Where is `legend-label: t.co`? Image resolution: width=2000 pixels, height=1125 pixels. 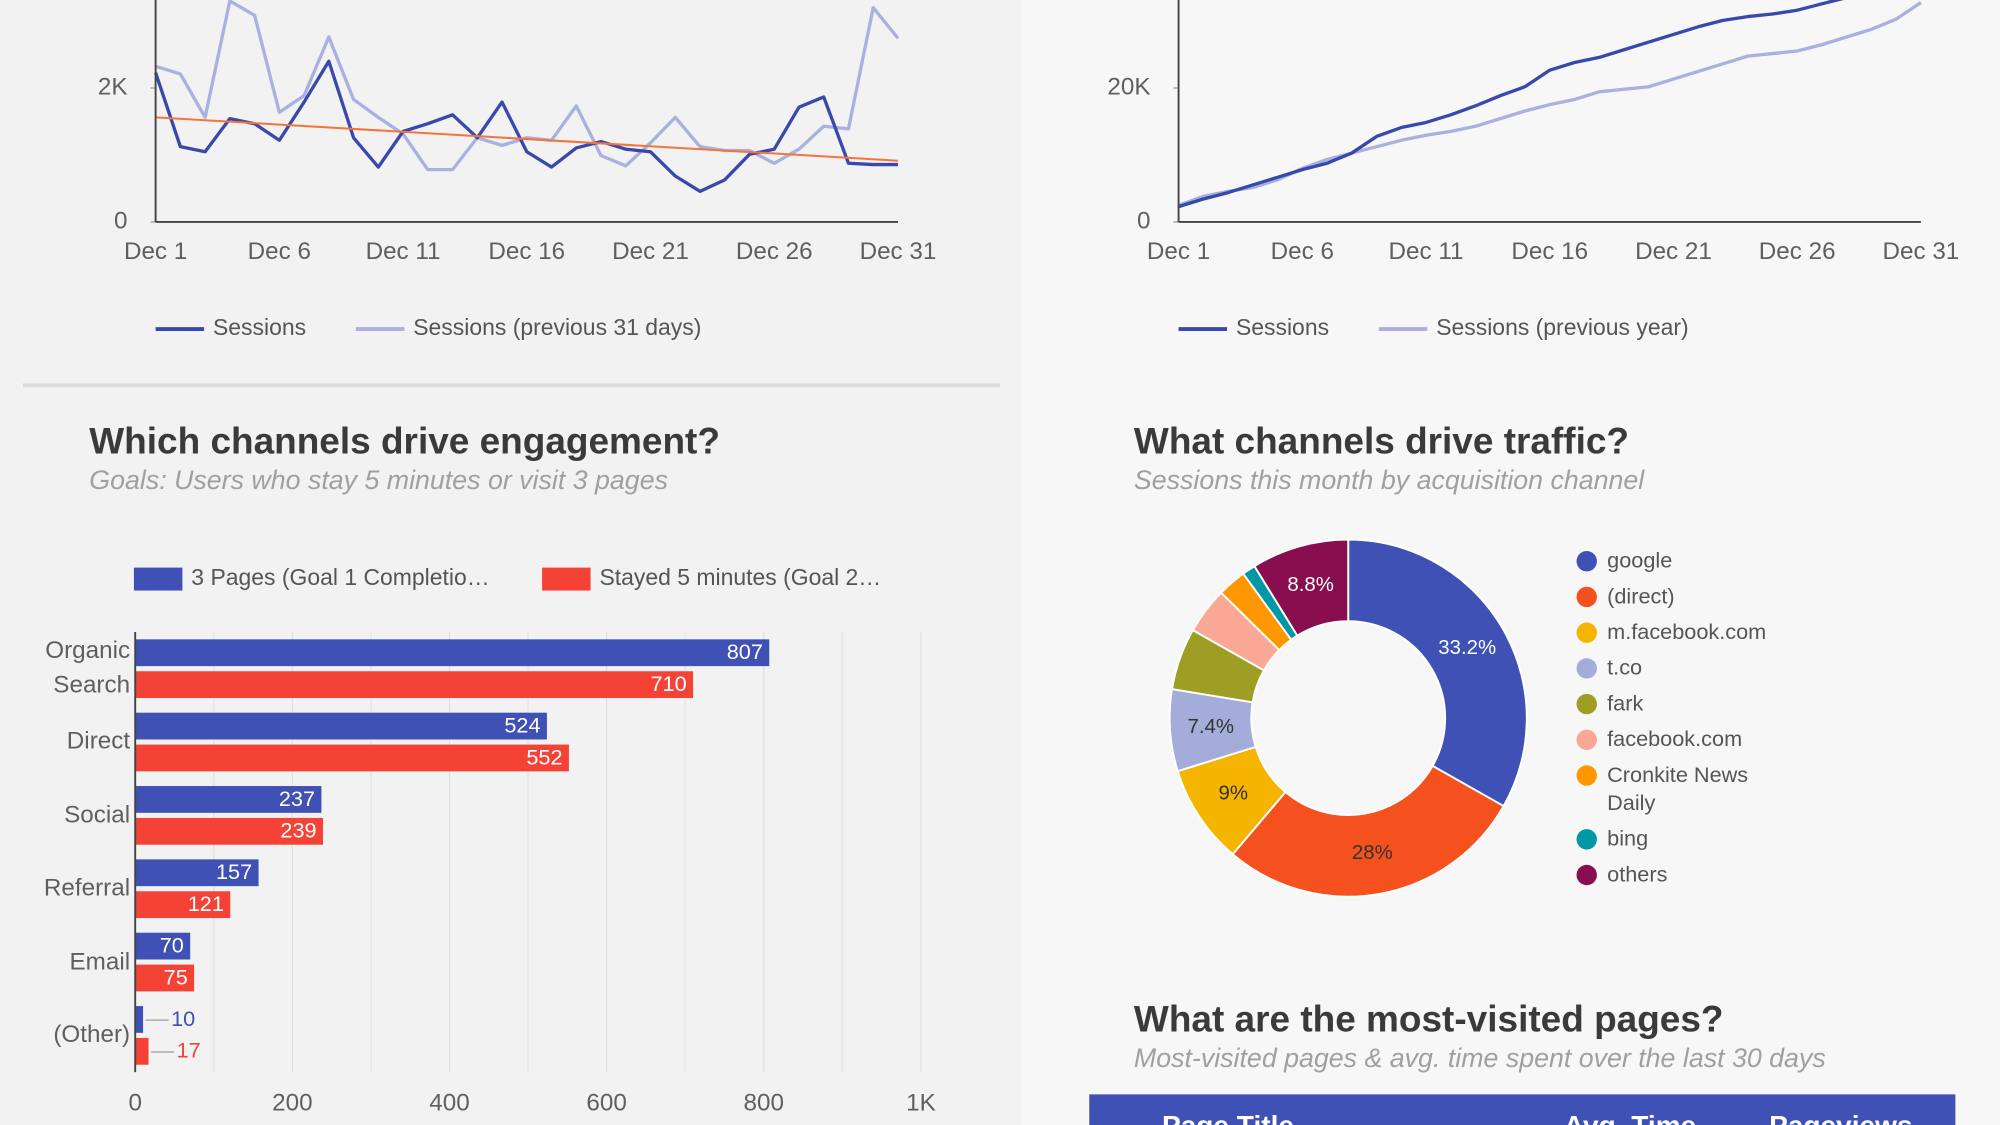 legend-label: t.co is located at coordinates (1625, 667).